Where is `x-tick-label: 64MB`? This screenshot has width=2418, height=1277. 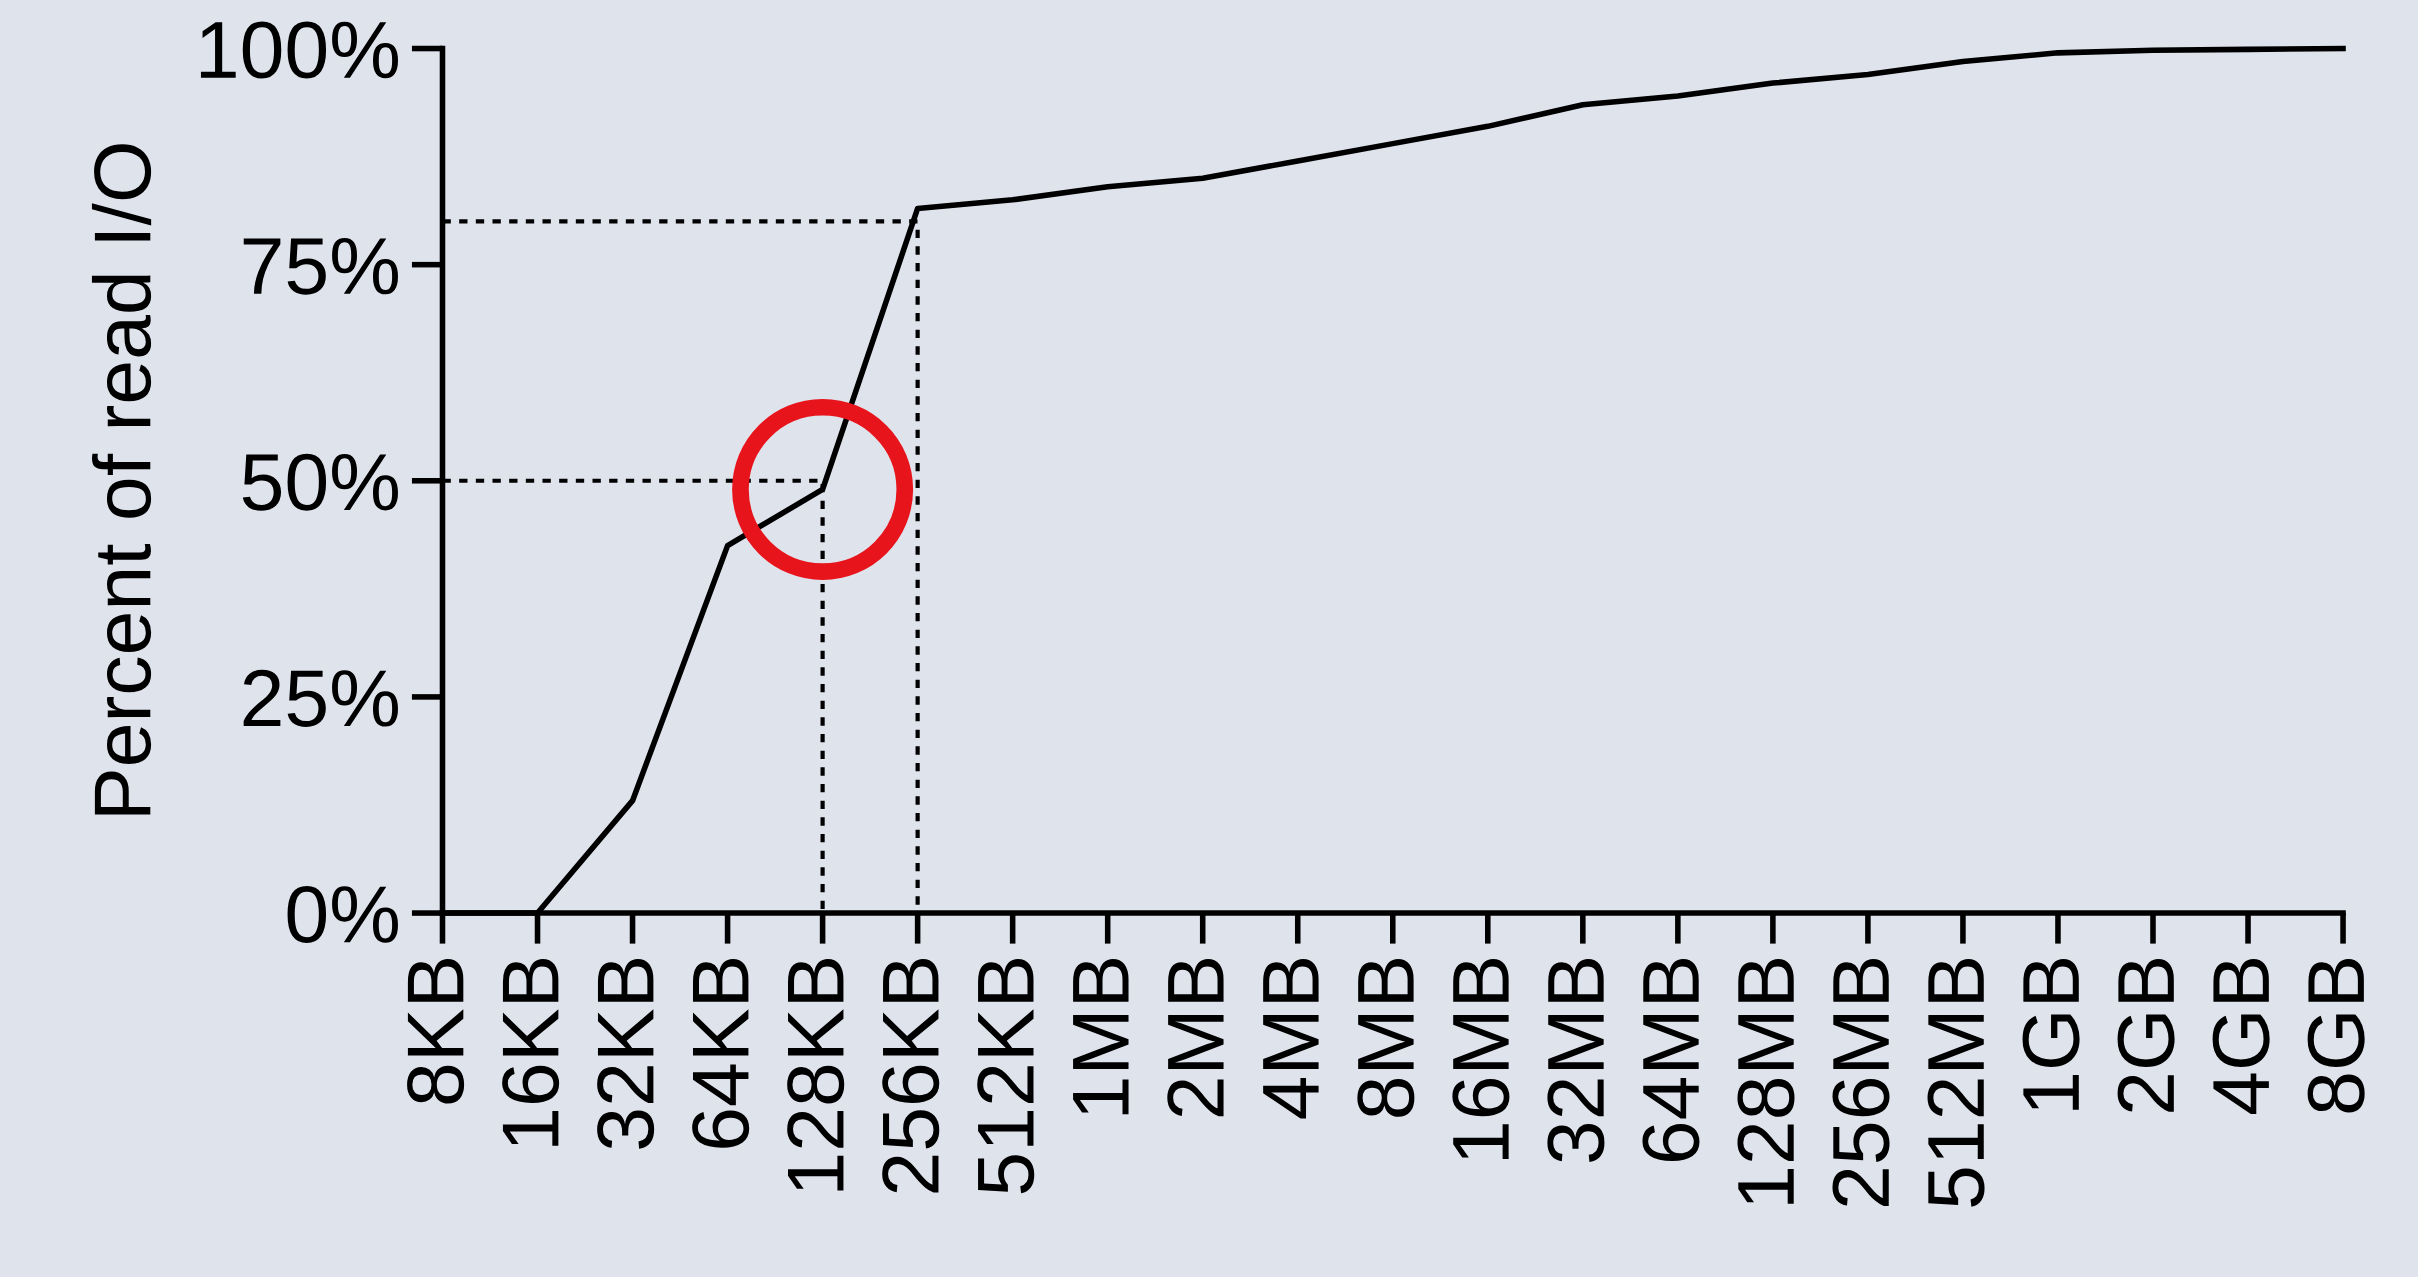 x-tick-label: 64MB is located at coordinates (1671, 1060).